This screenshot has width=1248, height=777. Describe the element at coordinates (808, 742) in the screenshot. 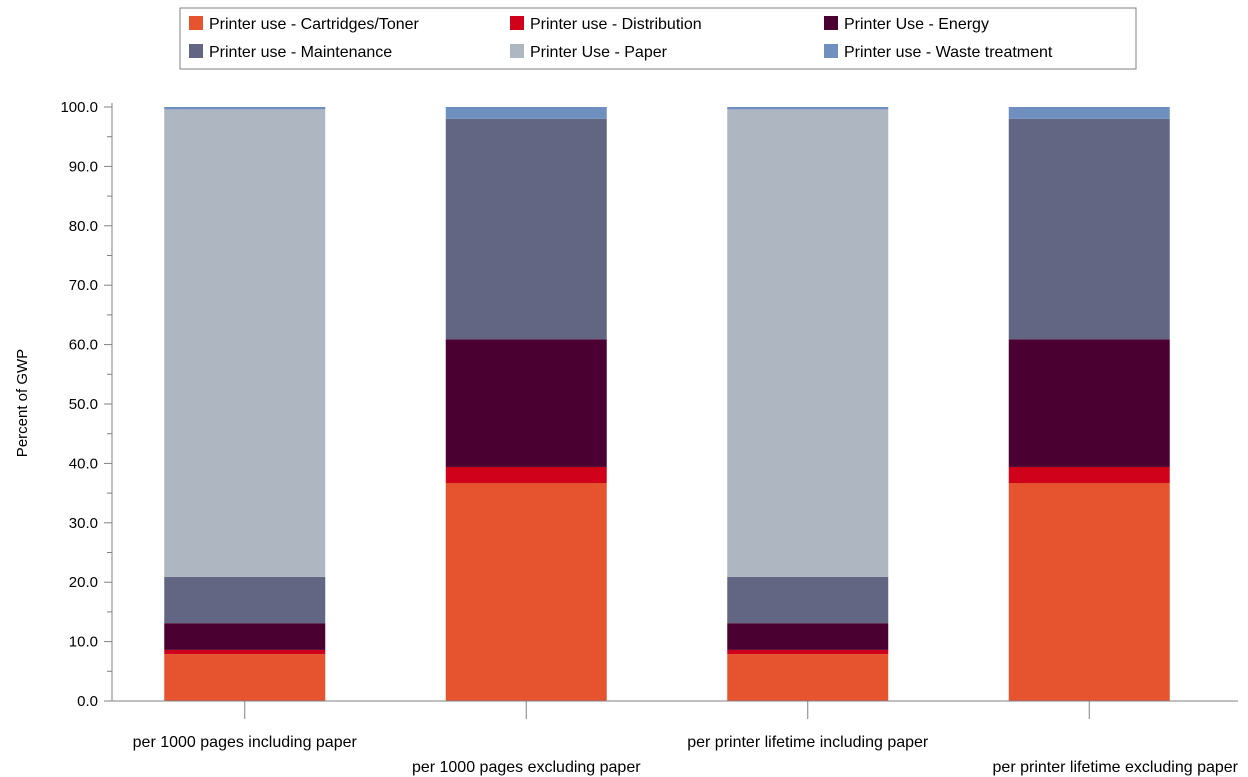

I see `x-category-label-3: per printer lifetime including paper` at that location.